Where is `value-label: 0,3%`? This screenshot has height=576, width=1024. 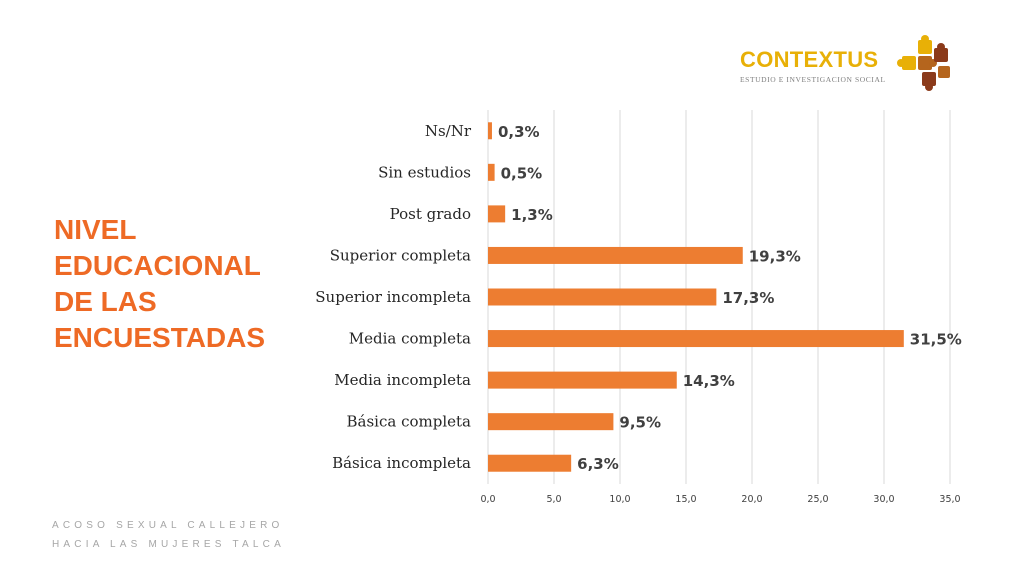
value-label: 0,3% is located at coordinates (519, 132).